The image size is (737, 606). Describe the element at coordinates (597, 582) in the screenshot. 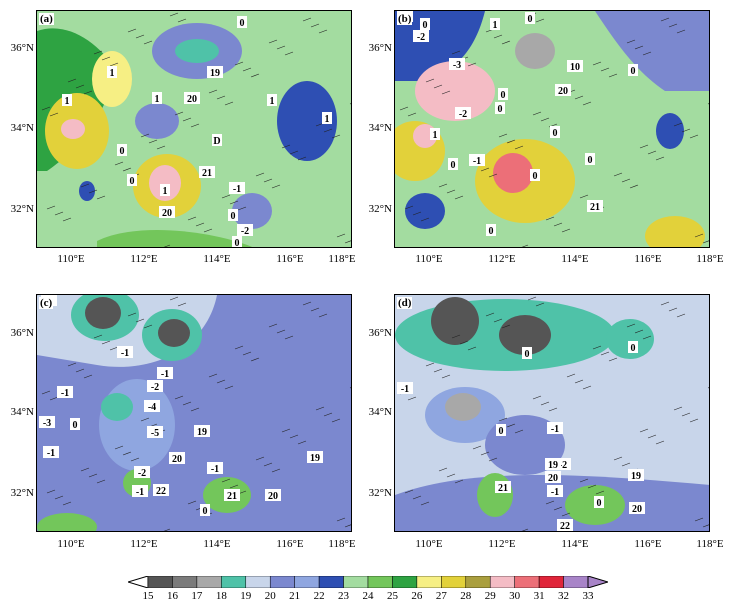

I see `colorbar-max-arrow` at that location.